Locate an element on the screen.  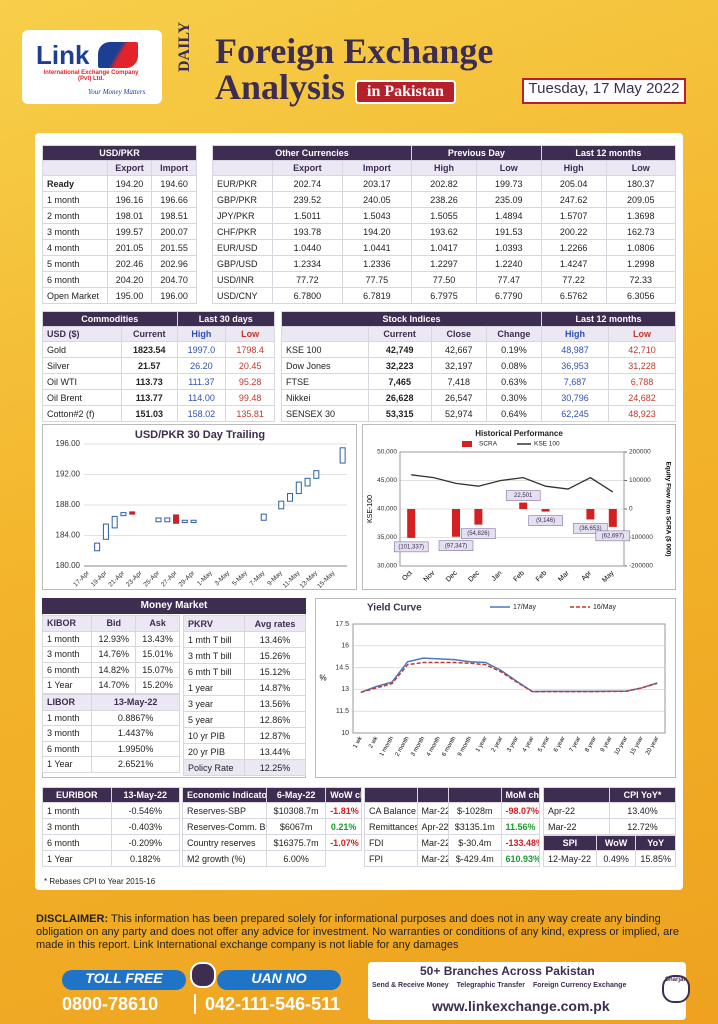
table-cell: 1.2297 is located at coordinates (444, 263).